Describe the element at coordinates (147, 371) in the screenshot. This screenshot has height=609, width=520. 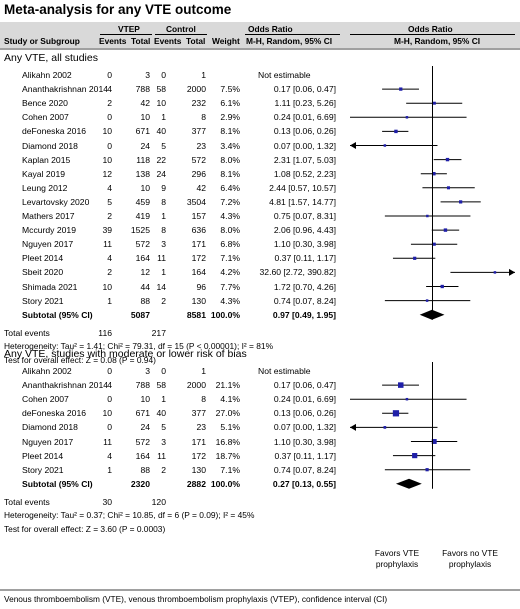
I see `vtep-total: 3` at that location.